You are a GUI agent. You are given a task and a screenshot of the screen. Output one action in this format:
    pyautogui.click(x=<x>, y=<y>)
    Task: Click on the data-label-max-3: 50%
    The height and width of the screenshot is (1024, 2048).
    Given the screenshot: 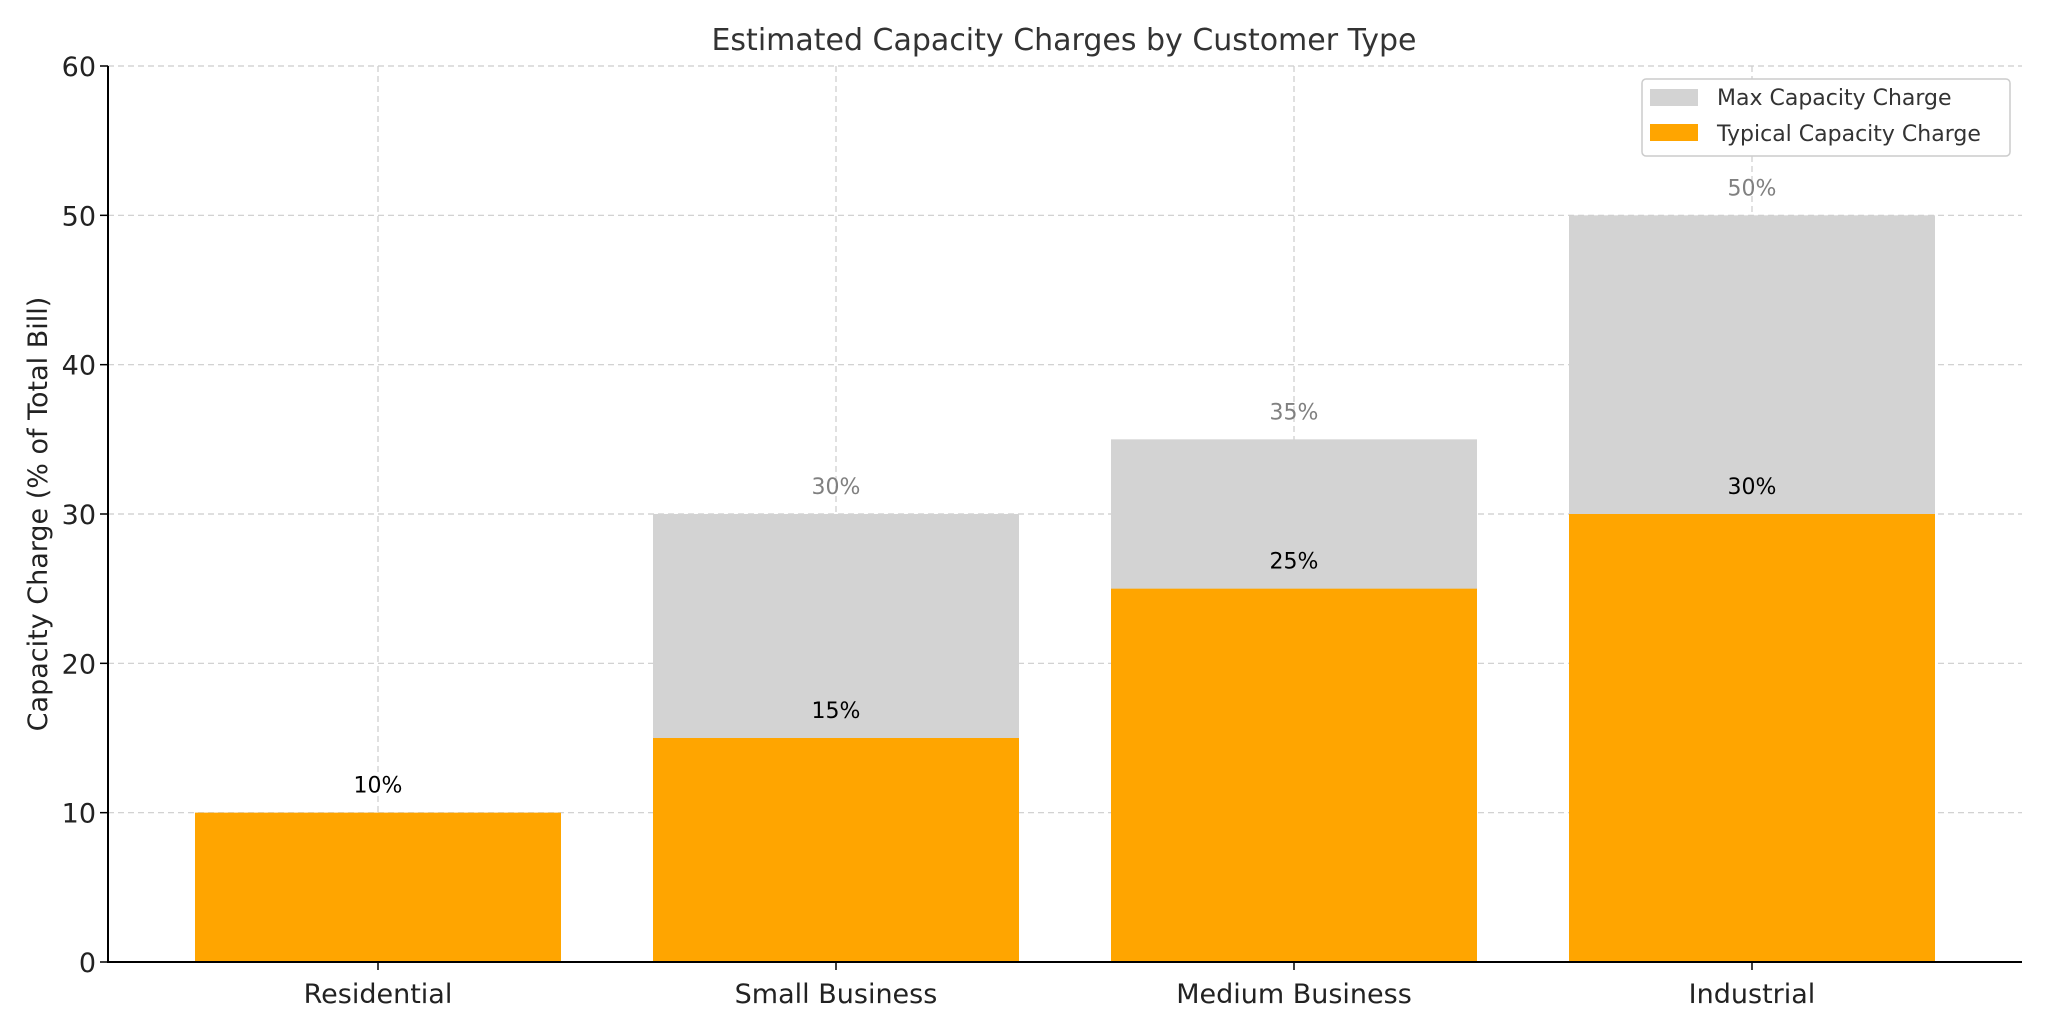 What is the action you would take?
    pyautogui.click(x=1752, y=188)
    